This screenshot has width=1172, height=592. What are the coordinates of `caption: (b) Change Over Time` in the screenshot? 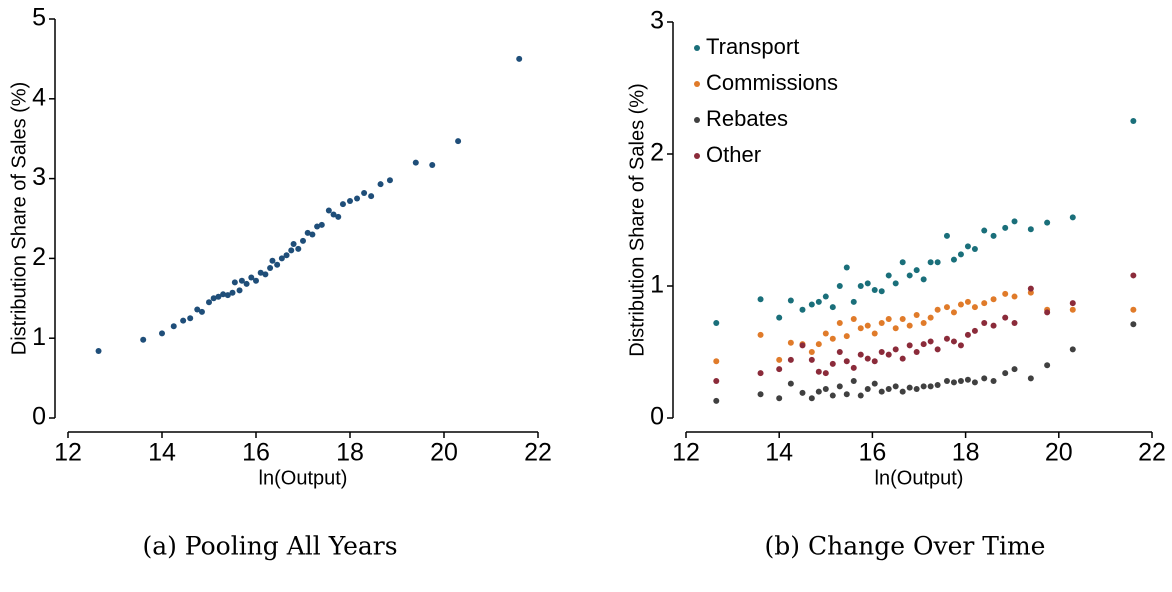 It's located at (905, 546).